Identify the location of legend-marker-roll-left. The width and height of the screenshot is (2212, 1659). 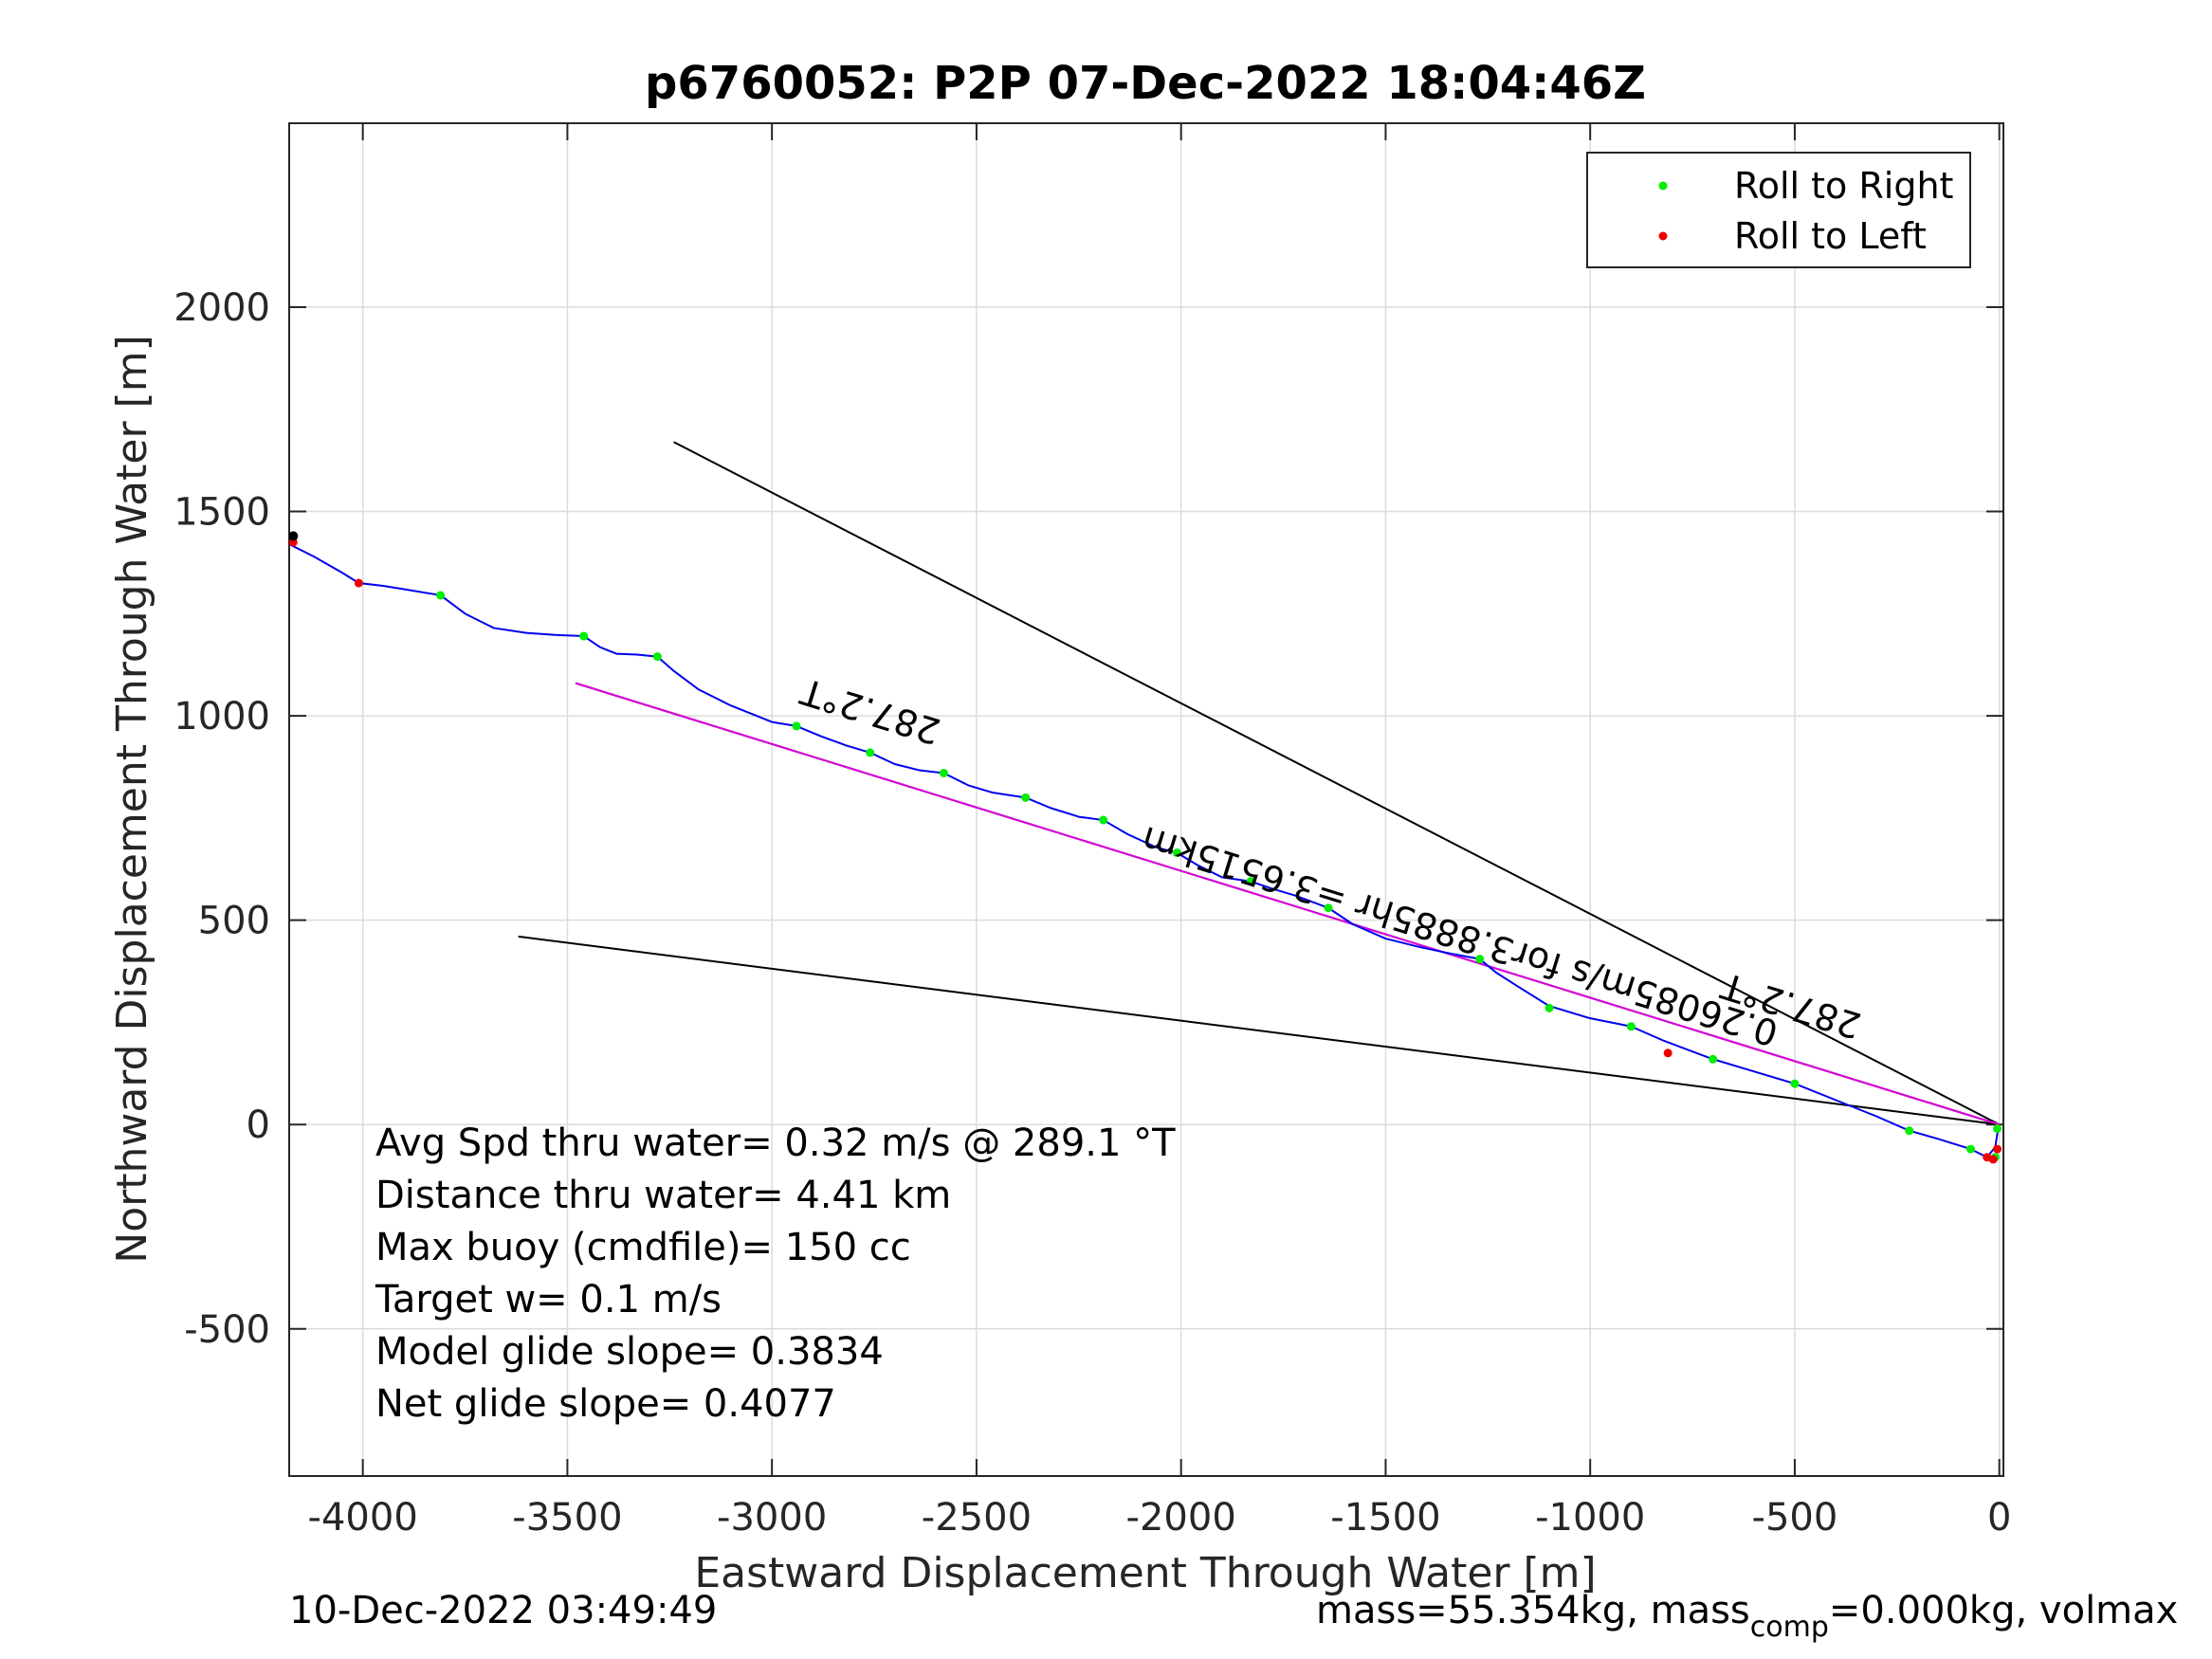
(1663, 236).